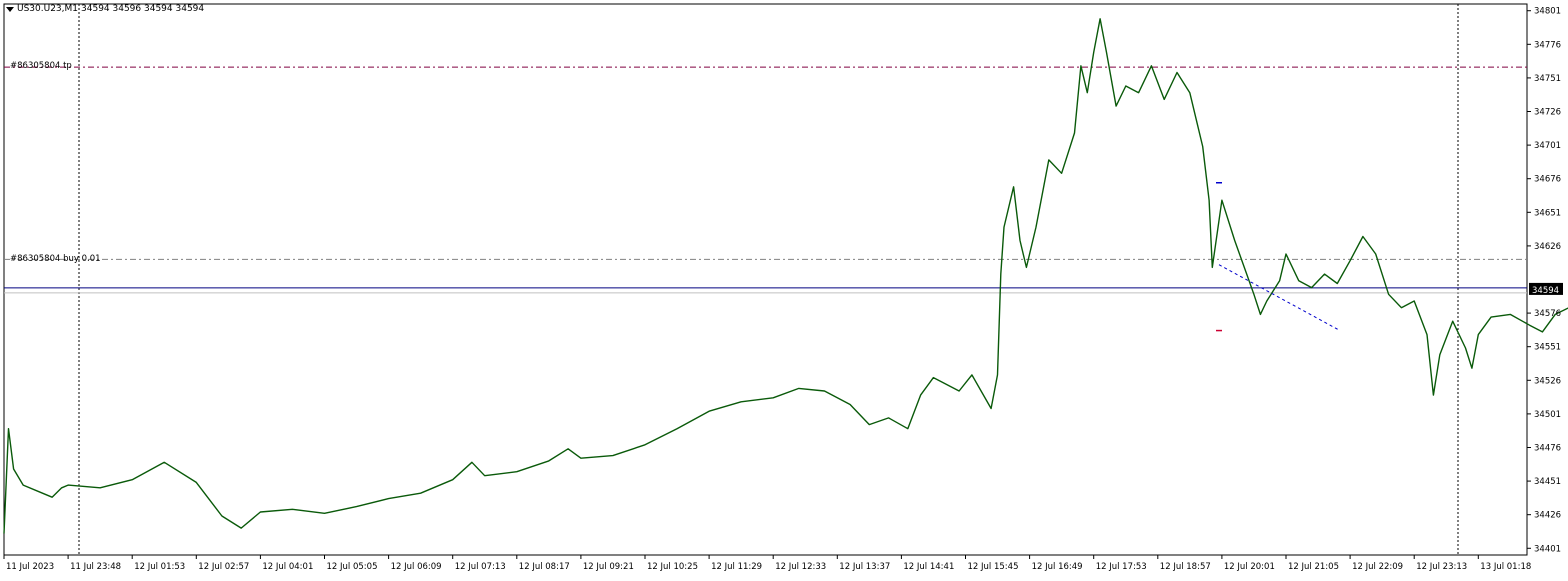 This screenshot has width=1568, height=581. What do you see at coordinates (1547, 381) in the screenshot?
I see `y-tick-label: 34526` at bounding box center [1547, 381].